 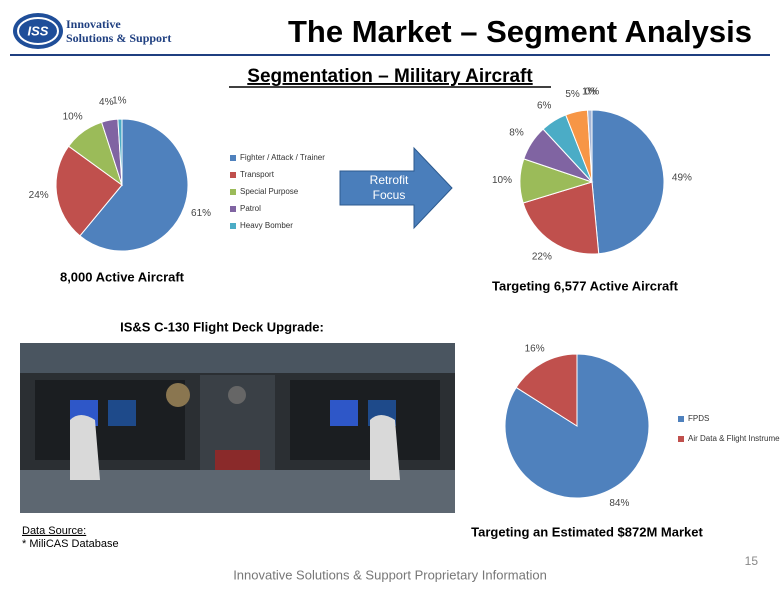 I want to click on retrofit-arrow, so click(x=396, y=188).